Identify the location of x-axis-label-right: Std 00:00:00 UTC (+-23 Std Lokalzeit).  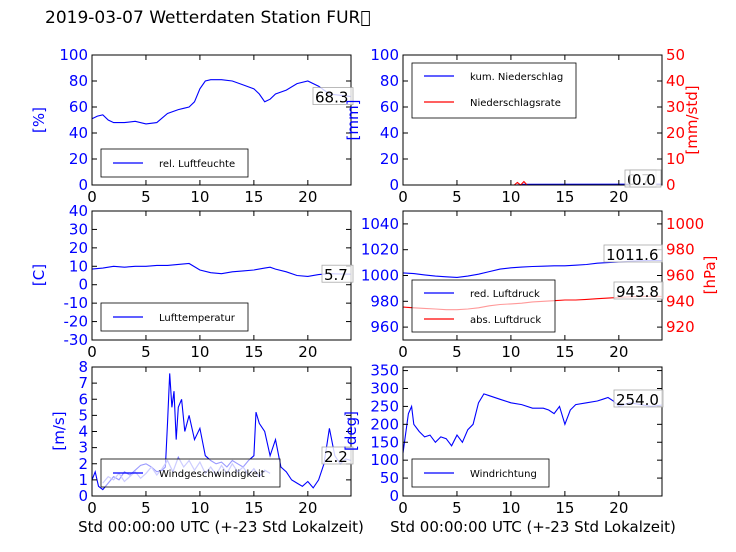
(533, 527).